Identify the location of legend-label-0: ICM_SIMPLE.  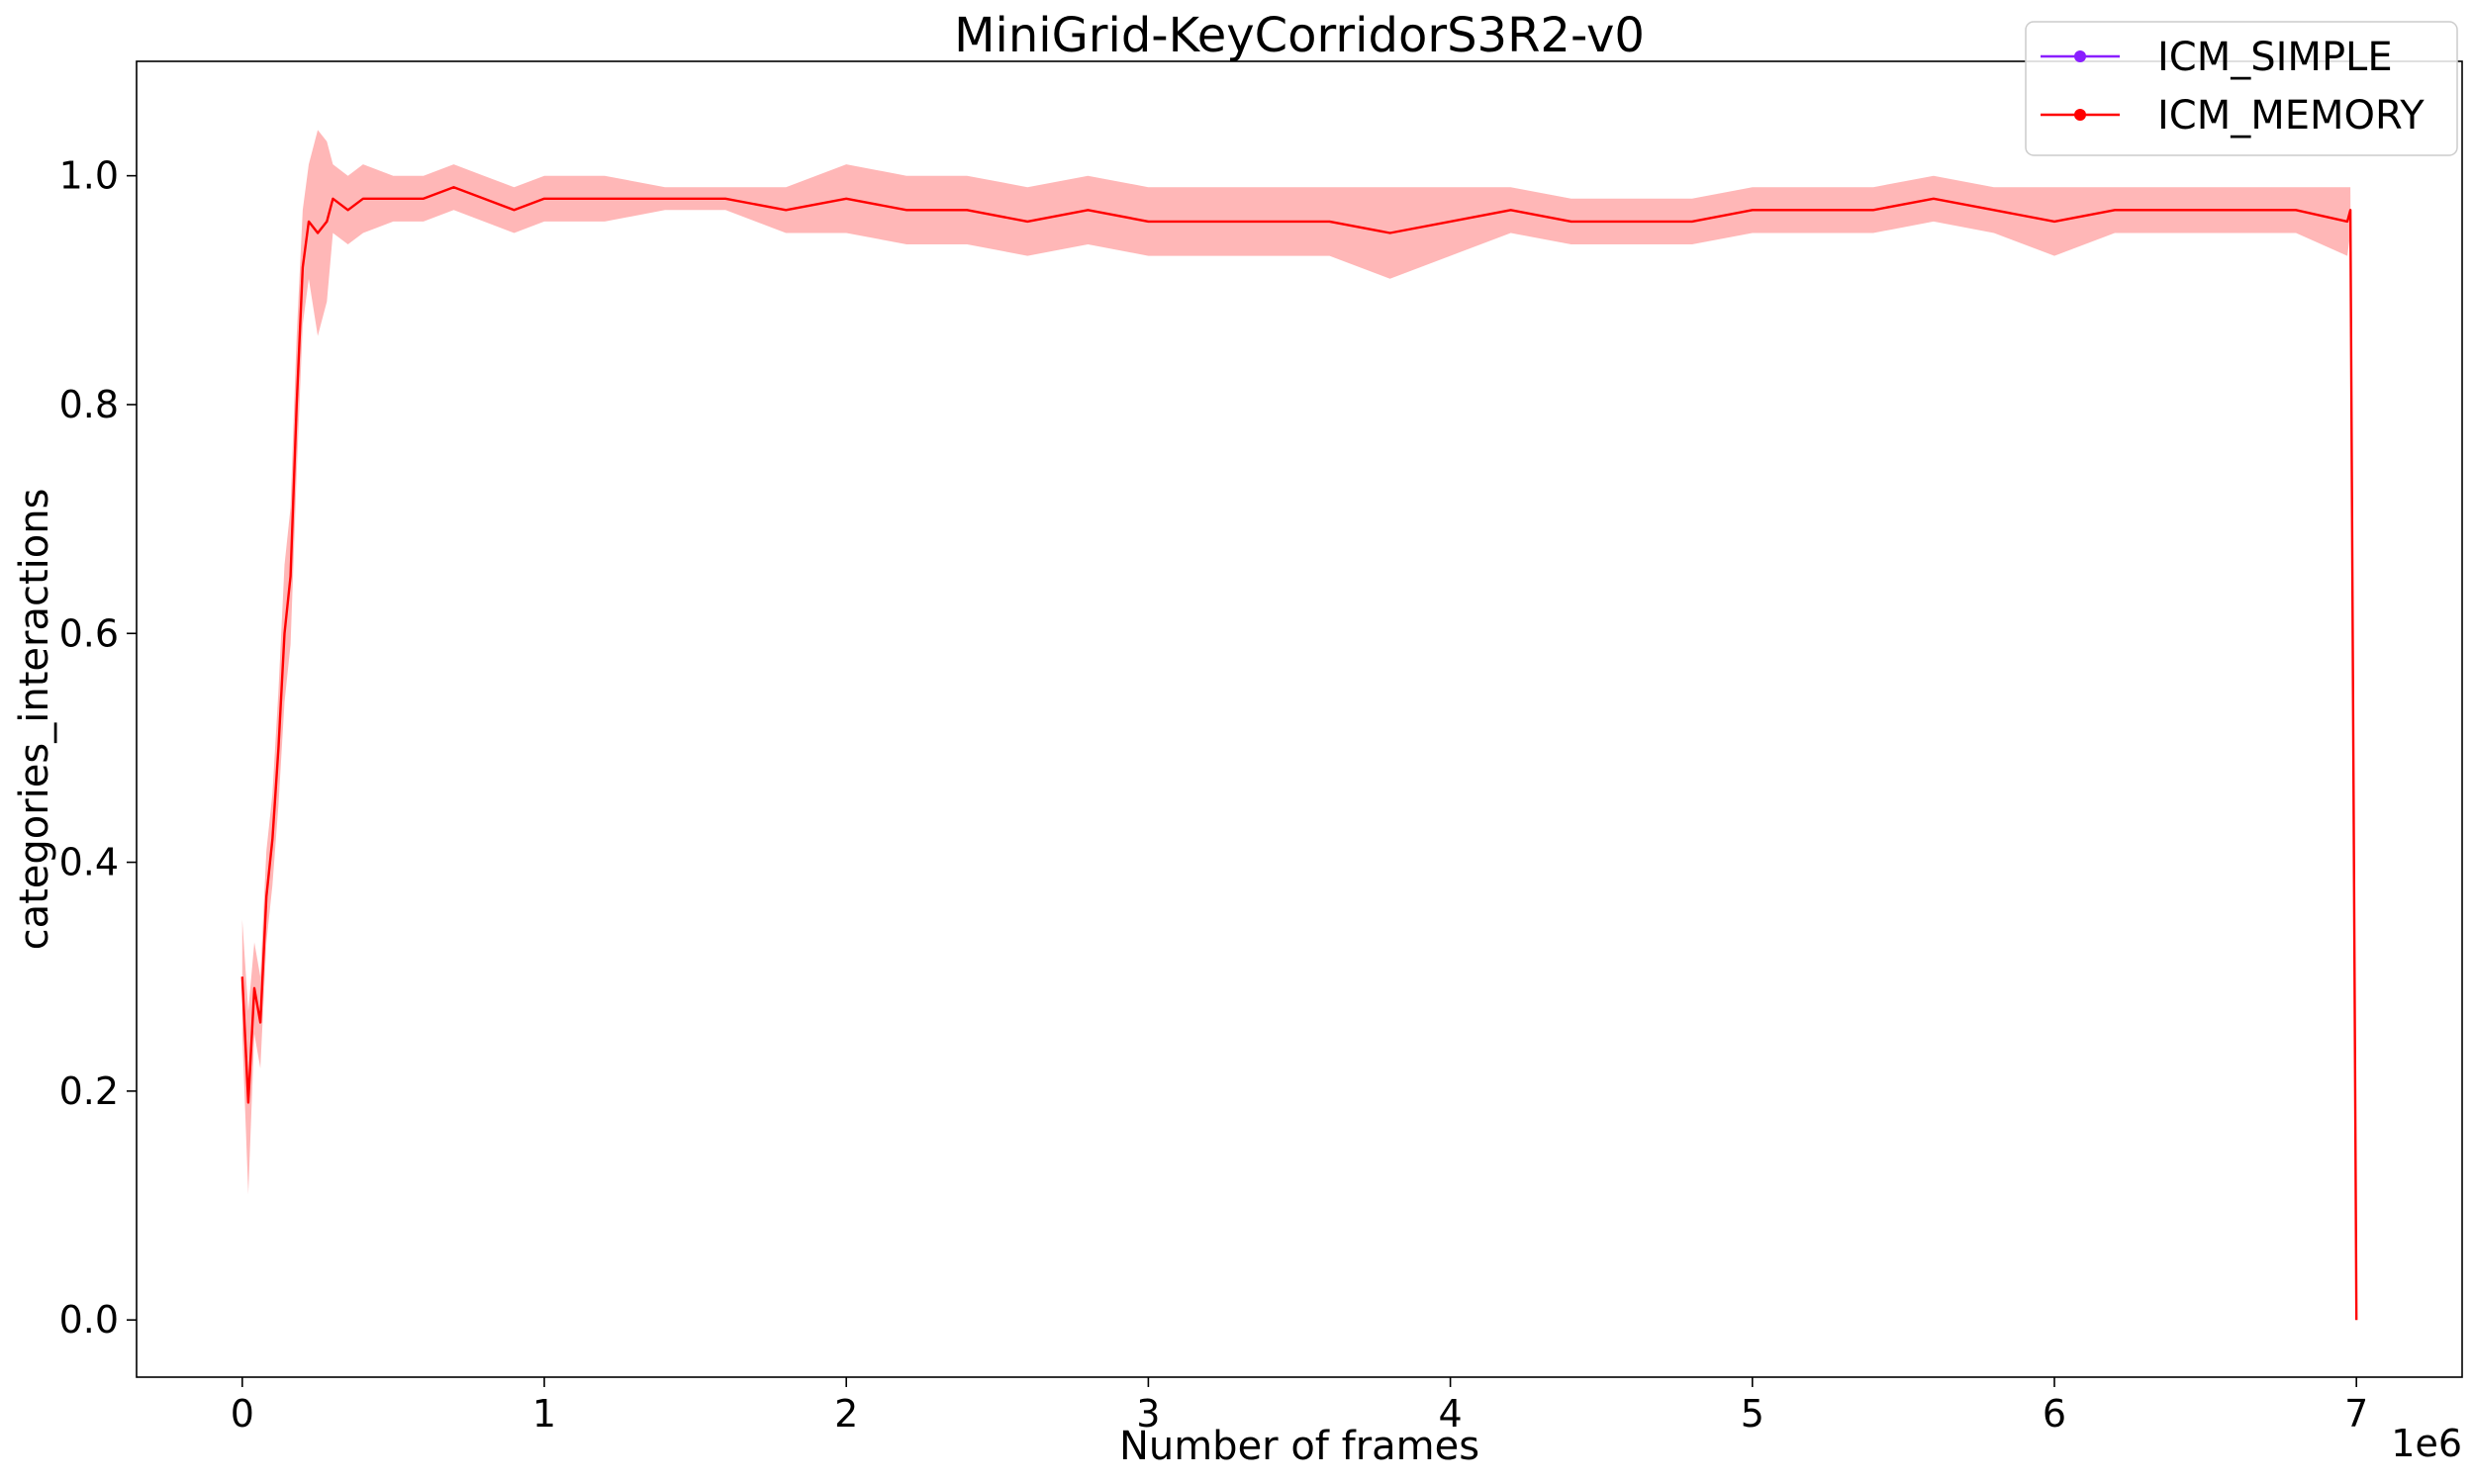
(2275, 57).